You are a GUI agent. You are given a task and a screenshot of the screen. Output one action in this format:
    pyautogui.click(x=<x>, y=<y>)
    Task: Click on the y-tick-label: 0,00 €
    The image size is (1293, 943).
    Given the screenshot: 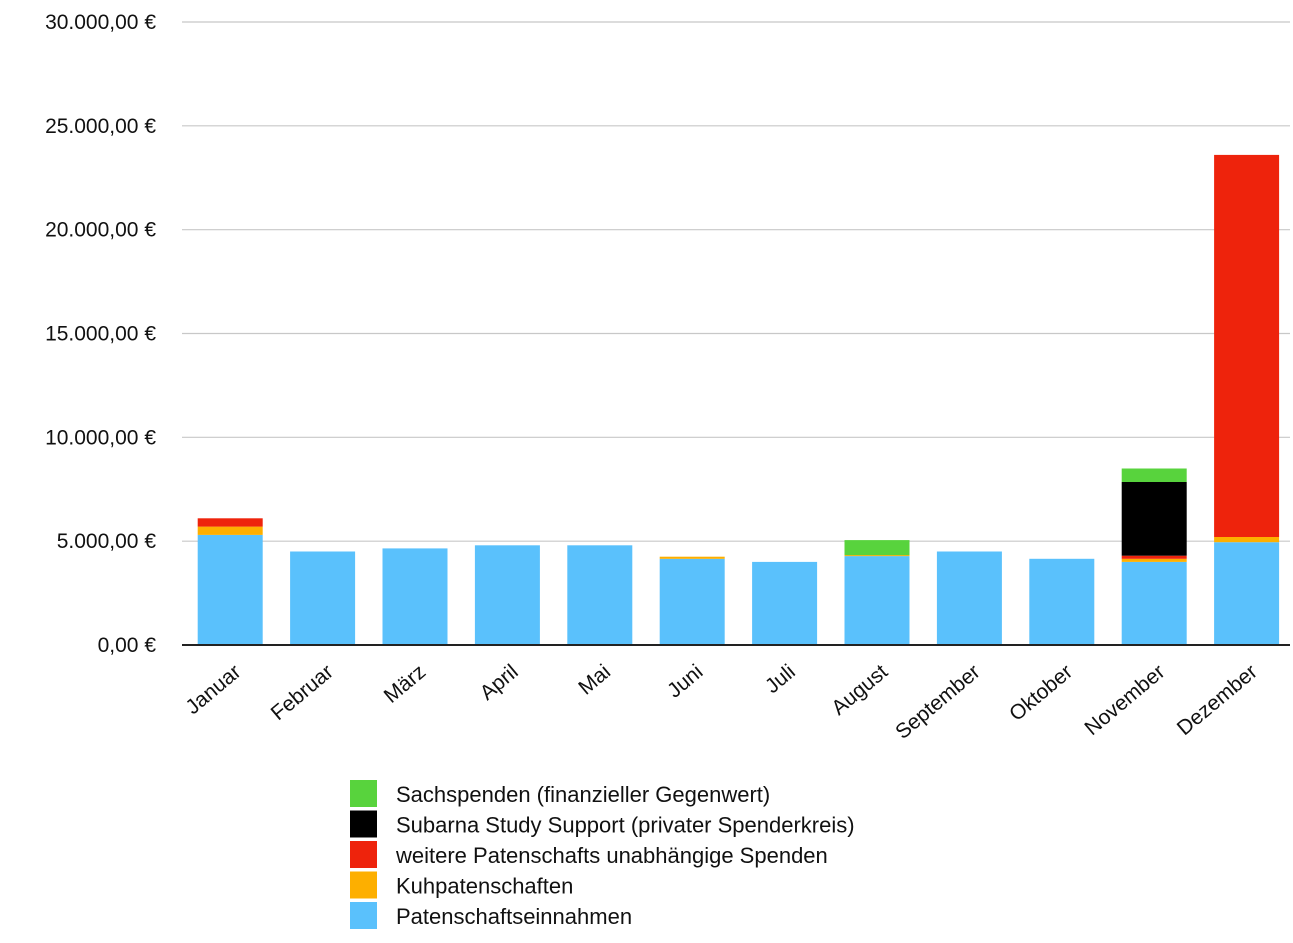 What is the action you would take?
    pyautogui.click(x=127, y=645)
    